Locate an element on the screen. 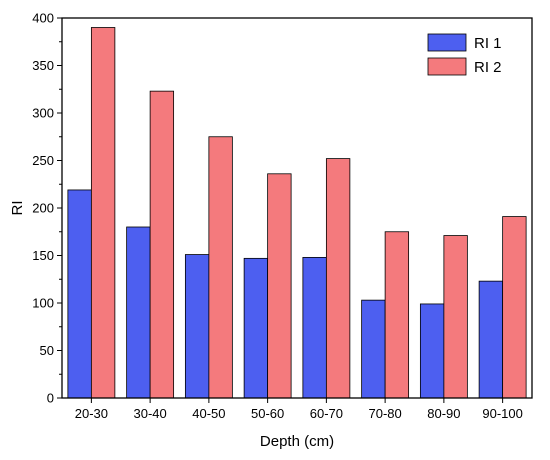 This screenshot has height=460, width=550. y-axis-ticks: 0 50 100 150 200 250 300 350 400 is located at coordinates (47, 208).